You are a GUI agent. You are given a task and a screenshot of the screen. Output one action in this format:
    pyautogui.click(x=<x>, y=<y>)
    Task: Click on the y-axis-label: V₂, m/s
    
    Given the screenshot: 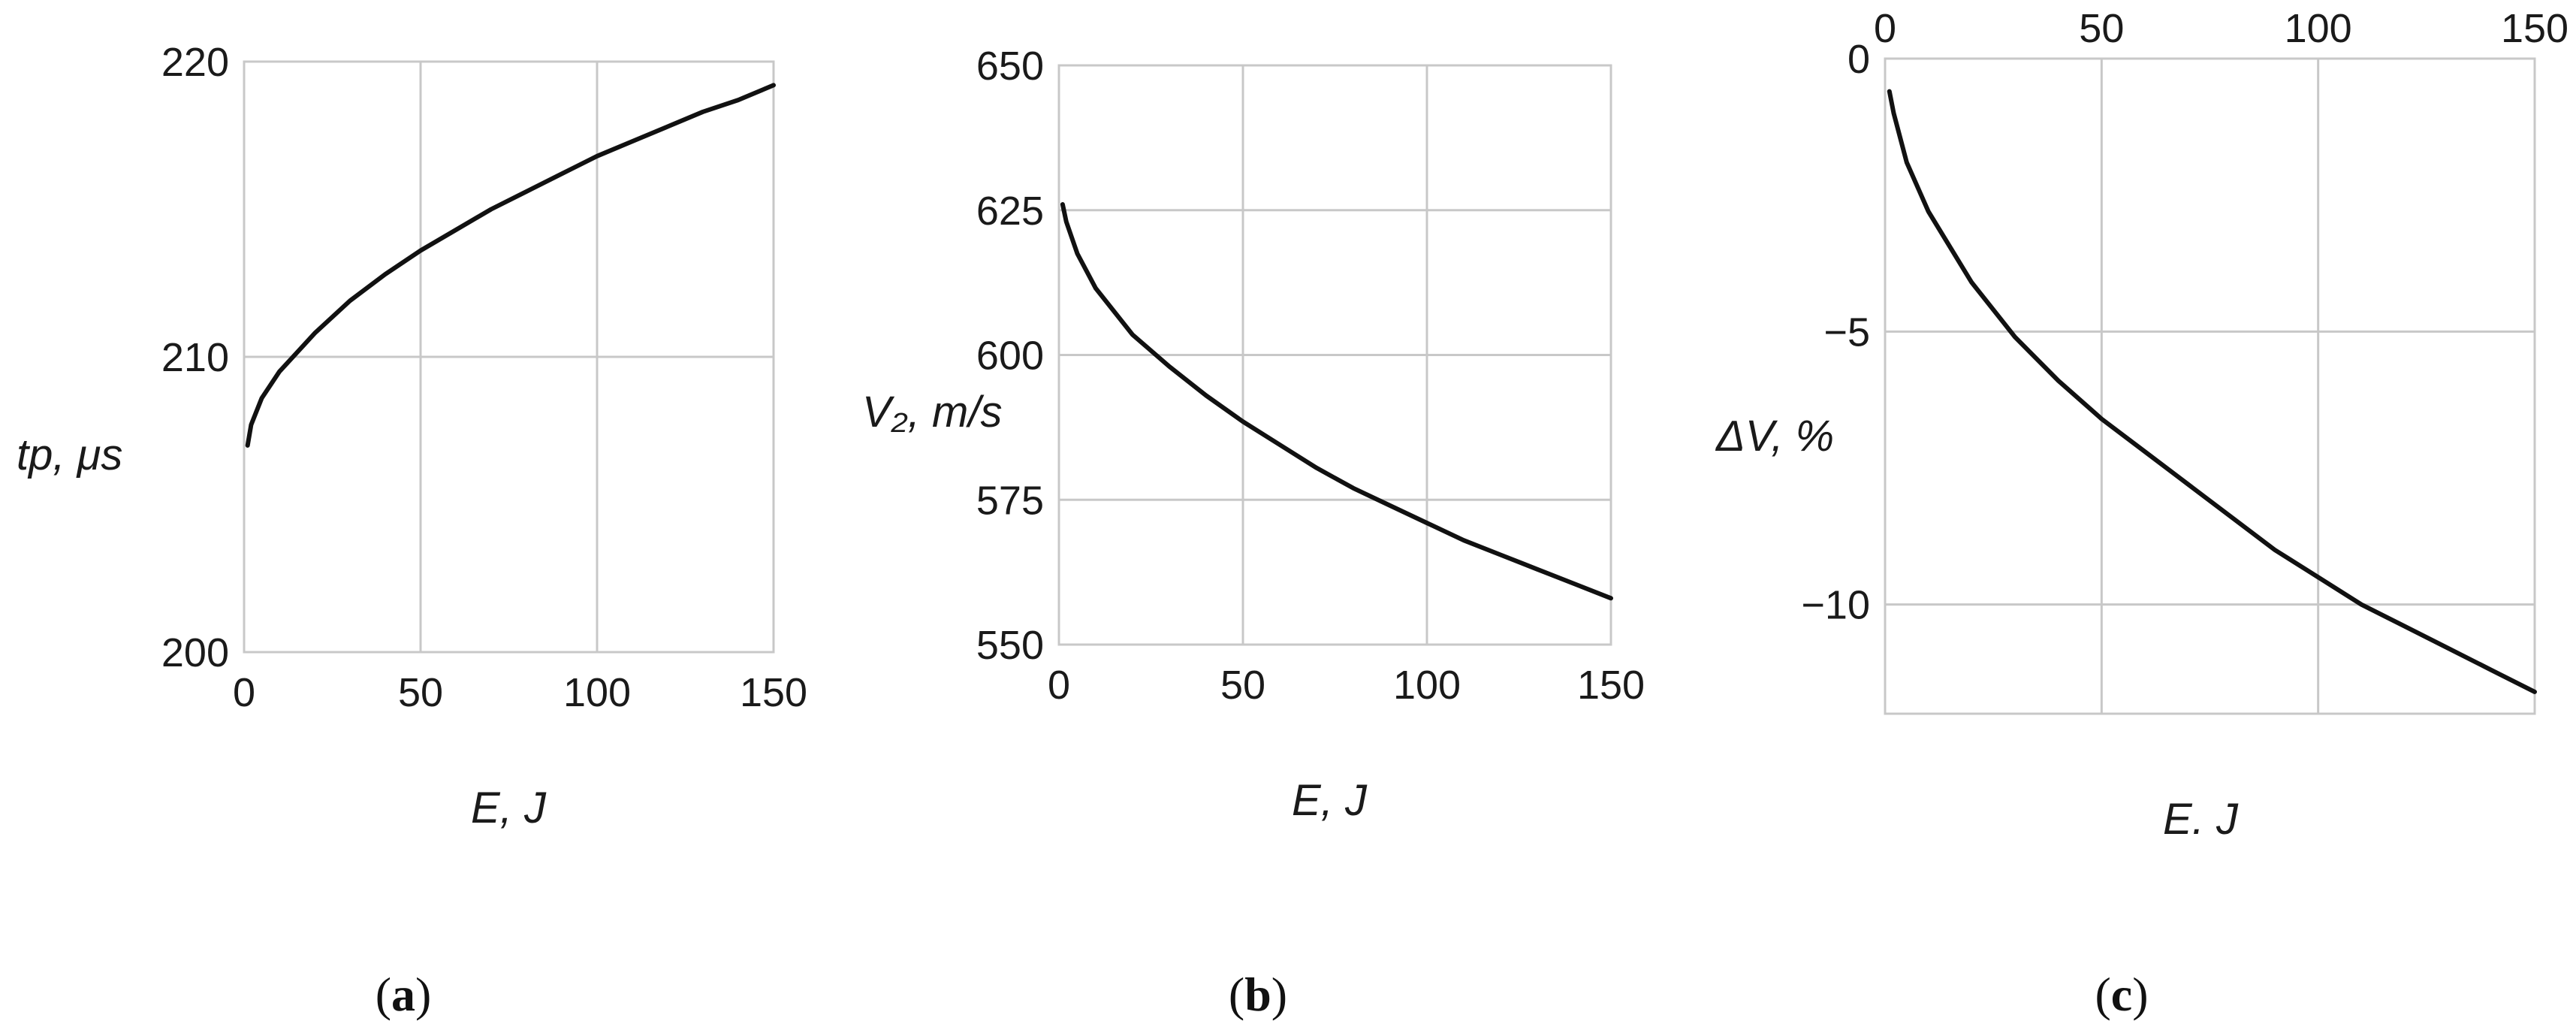 What is the action you would take?
    pyautogui.click(x=932, y=412)
    